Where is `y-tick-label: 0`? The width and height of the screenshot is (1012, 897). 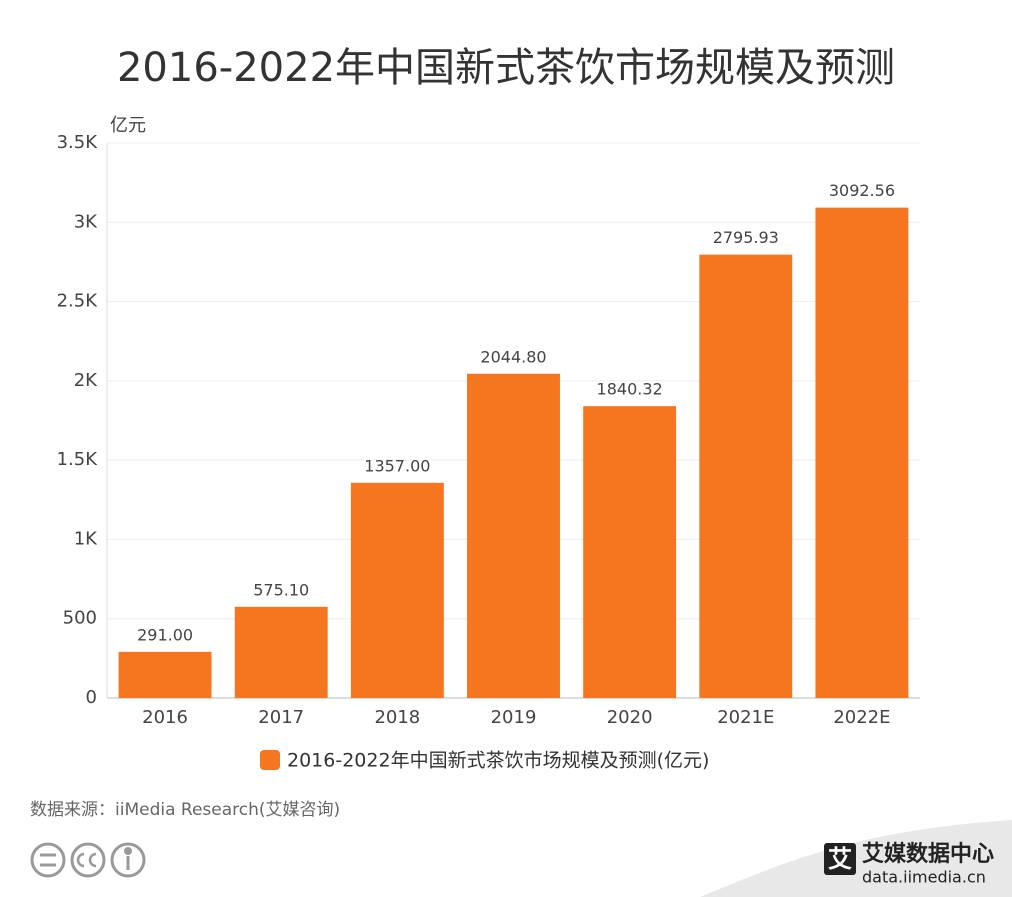 y-tick-label: 0 is located at coordinates (91, 697).